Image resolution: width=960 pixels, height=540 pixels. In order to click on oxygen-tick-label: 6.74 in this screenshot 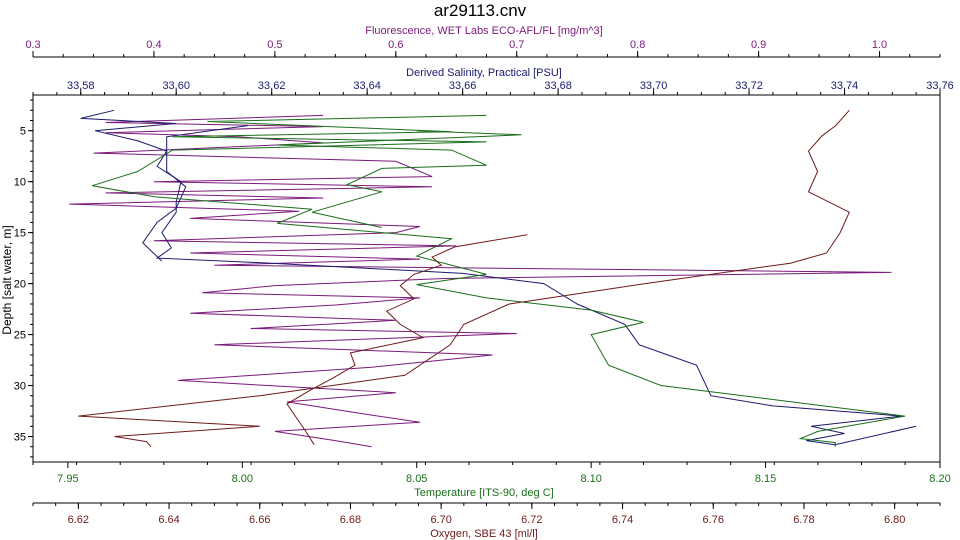, I will do `click(622, 520)`.